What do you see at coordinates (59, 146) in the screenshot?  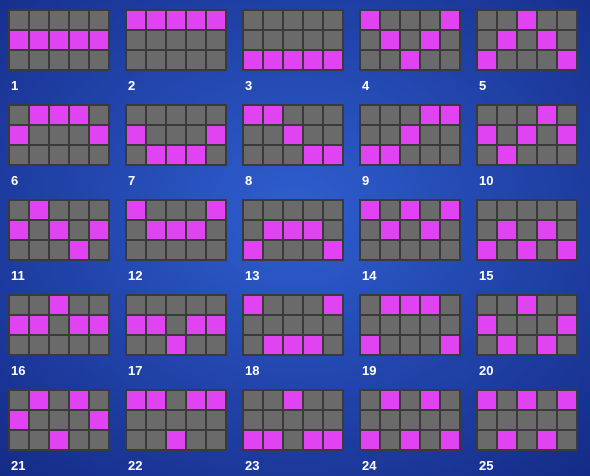 I see `payline: 6` at bounding box center [59, 146].